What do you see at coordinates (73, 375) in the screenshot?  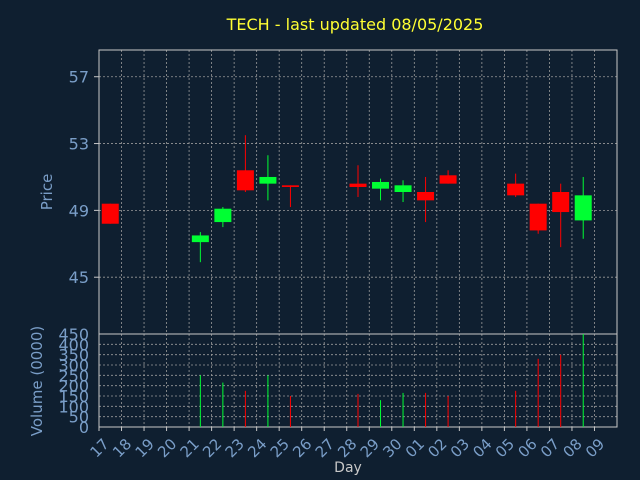 I see `volume-tick-label: 250` at bounding box center [73, 375].